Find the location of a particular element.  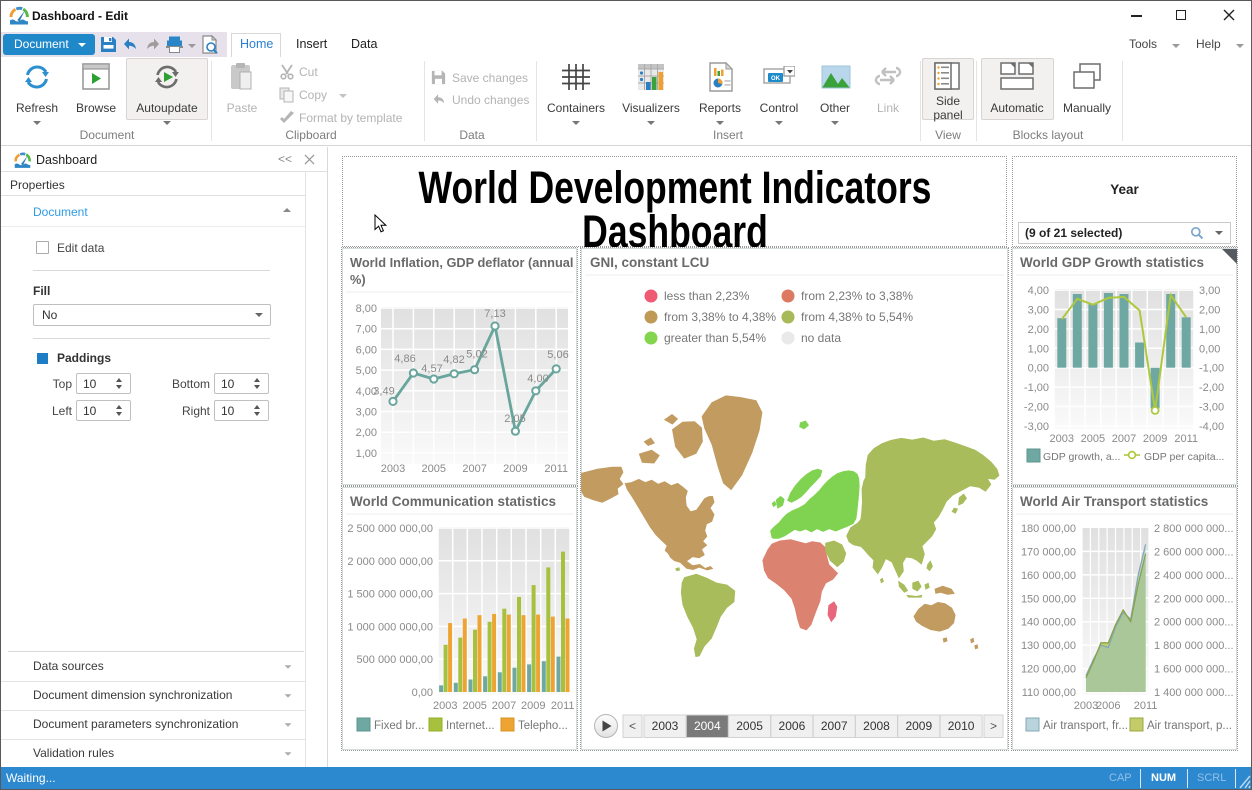

svg-text: OK is located at coordinates (776, 79).